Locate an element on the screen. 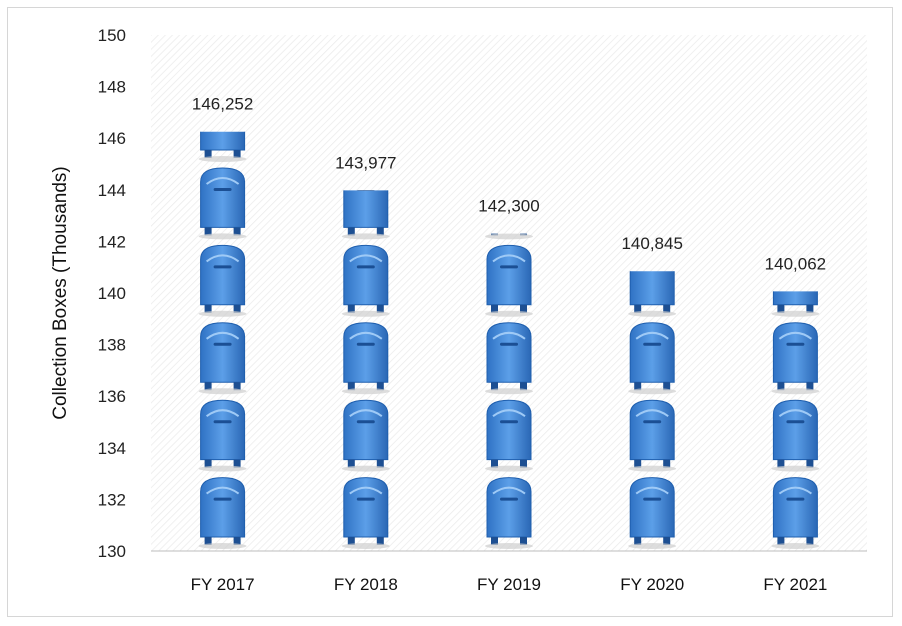  x-axis-categories: FY 2017 FY 2018 FY 2019 FY 2020 FY 2021 is located at coordinates (509, 584).